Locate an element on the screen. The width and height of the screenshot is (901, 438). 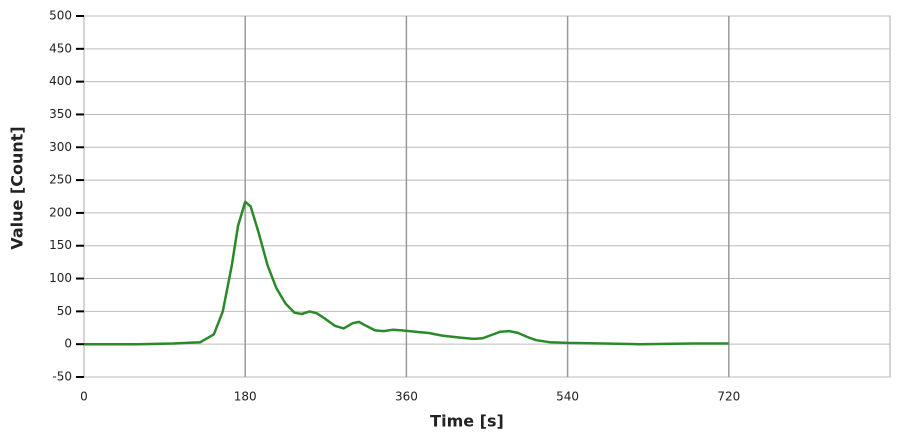
y-tick-label: 50 is located at coordinates (64, 311).